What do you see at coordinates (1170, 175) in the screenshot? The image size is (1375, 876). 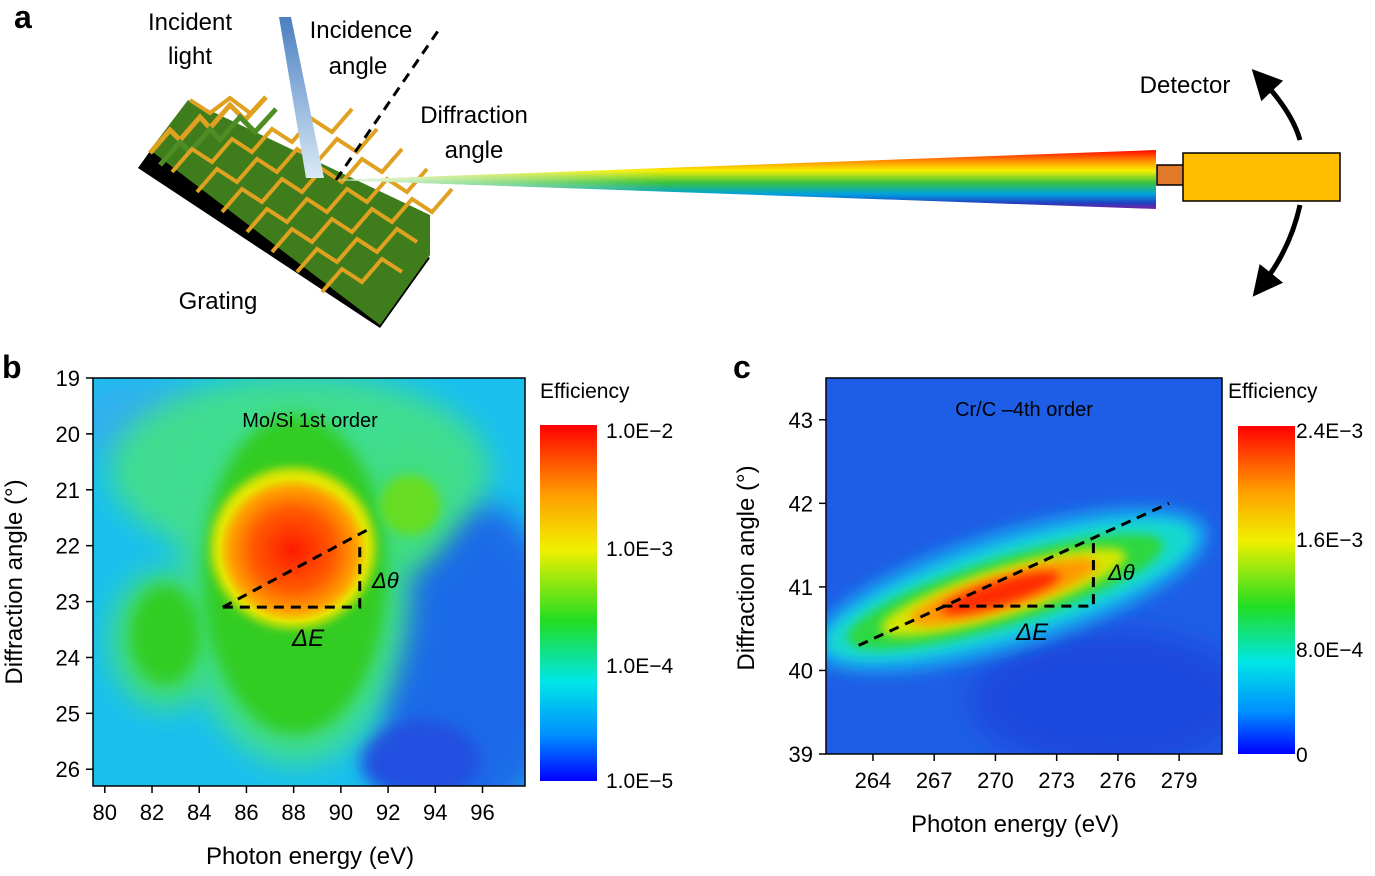 I see `detector-window` at bounding box center [1170, 175].